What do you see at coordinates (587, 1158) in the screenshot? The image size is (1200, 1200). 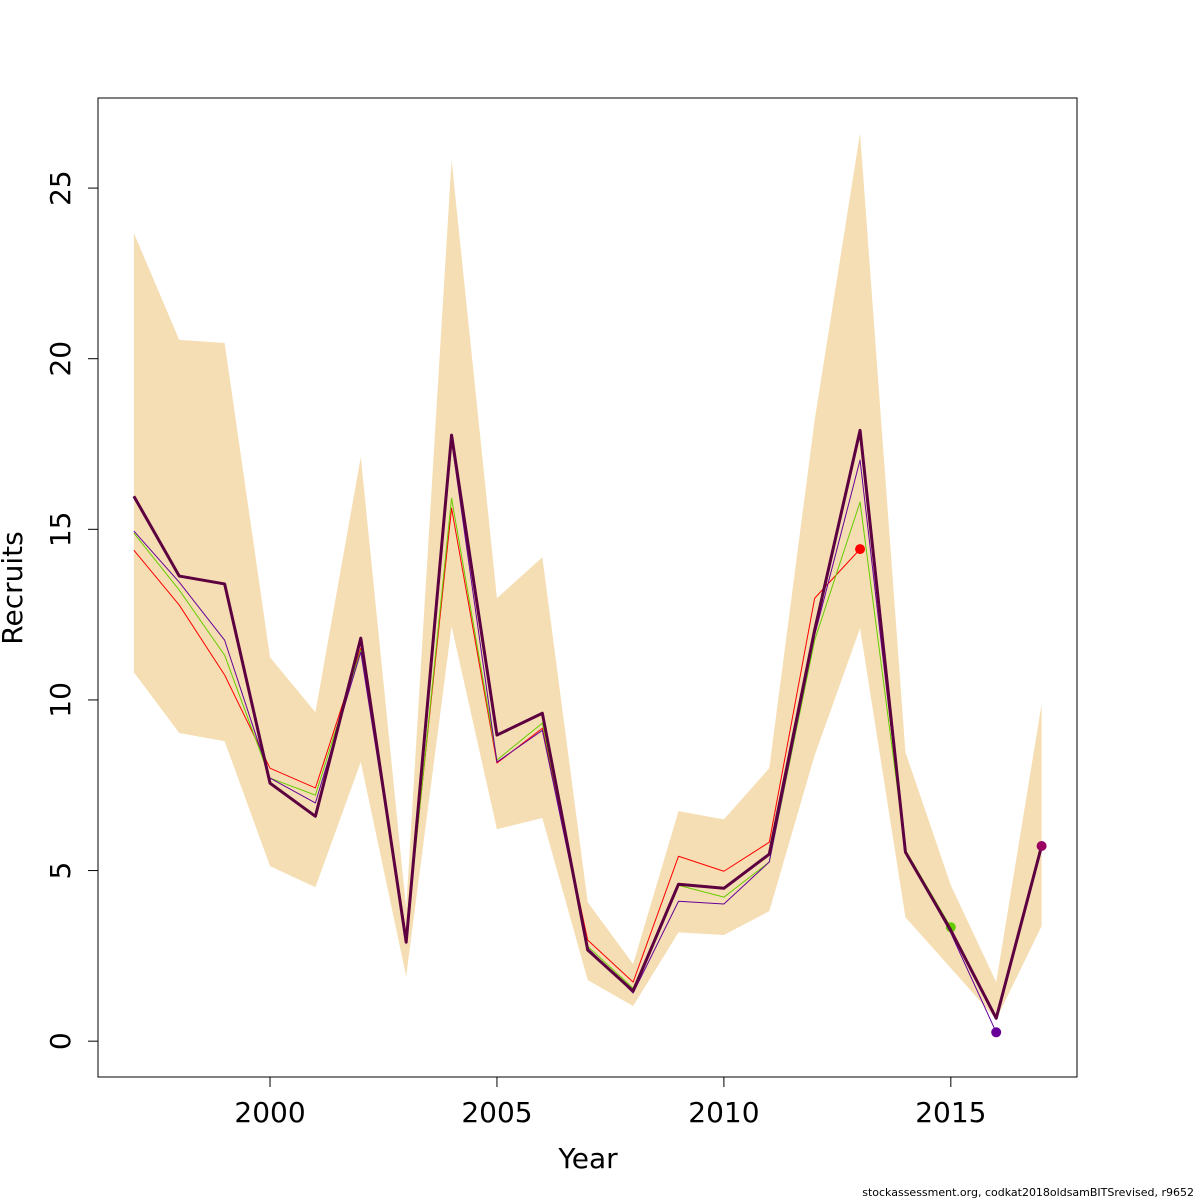 I see `x-axis-label: Year` at bounding box center [587, 1158].